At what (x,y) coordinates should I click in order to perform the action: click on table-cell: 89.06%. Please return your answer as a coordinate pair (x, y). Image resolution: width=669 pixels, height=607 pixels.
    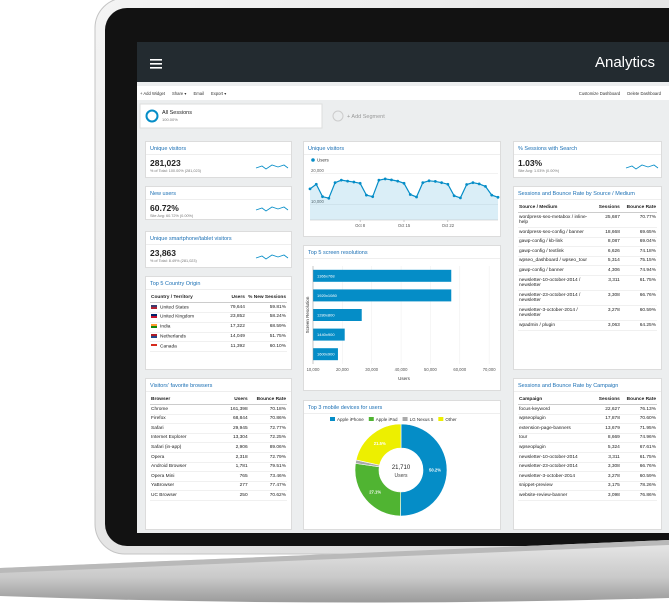
    Looking at the image, I should click on (267, 447).